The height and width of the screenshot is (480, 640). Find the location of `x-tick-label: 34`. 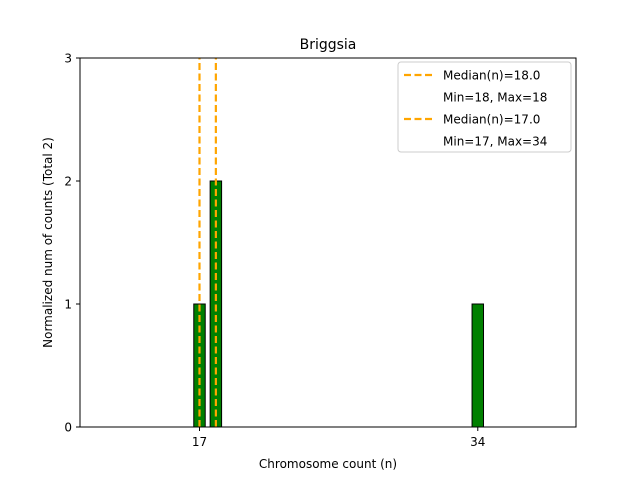

x-tick-label: 34 is located at coordinates (477, 442).